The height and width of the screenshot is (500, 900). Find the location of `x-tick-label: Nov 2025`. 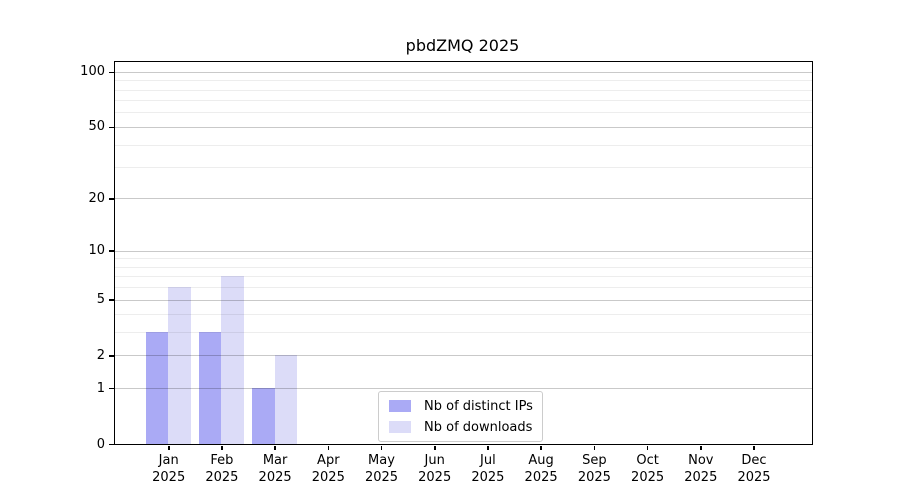

x-tick-label: Nov 2025 is located at coordinates (701, 469).